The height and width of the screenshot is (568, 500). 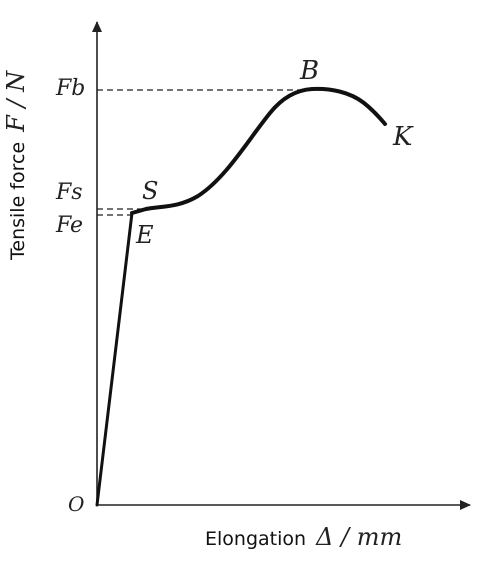 What do you see at coordinates (16, 165) in the screenshot?
I see `y-axis-title: Tensile forceF / N` at bounding box center [16, 165].